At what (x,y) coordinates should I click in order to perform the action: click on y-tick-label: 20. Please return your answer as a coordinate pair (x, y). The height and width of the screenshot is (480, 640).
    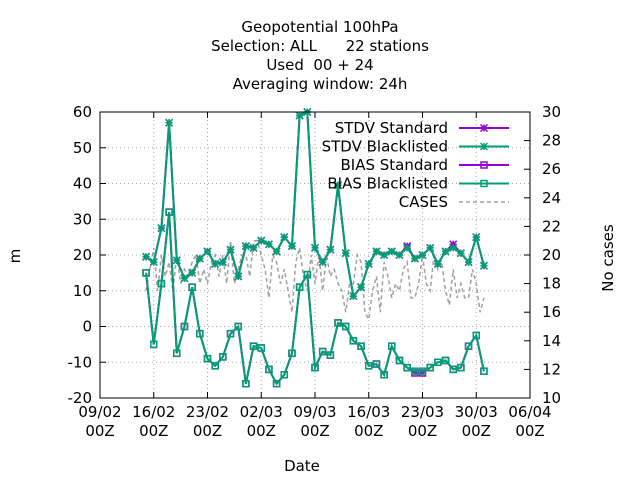
    Looking at the image, I should click on (82, 255).